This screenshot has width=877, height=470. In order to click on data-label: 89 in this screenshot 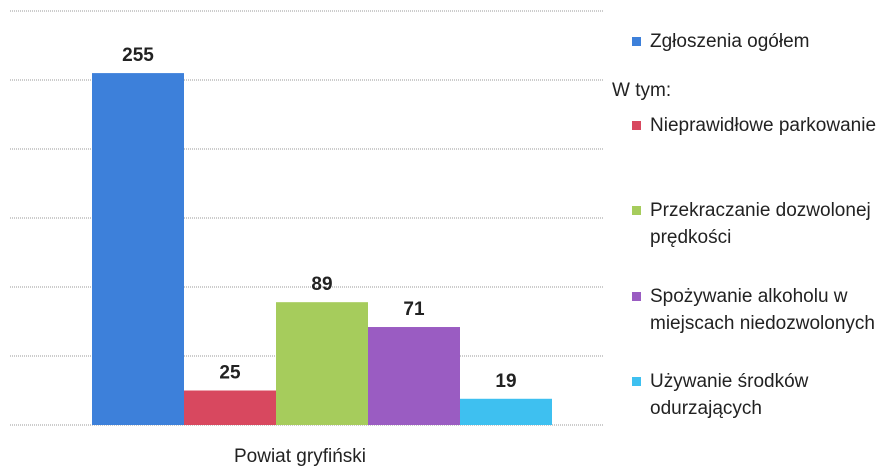, I will do `click(321, 284)`.